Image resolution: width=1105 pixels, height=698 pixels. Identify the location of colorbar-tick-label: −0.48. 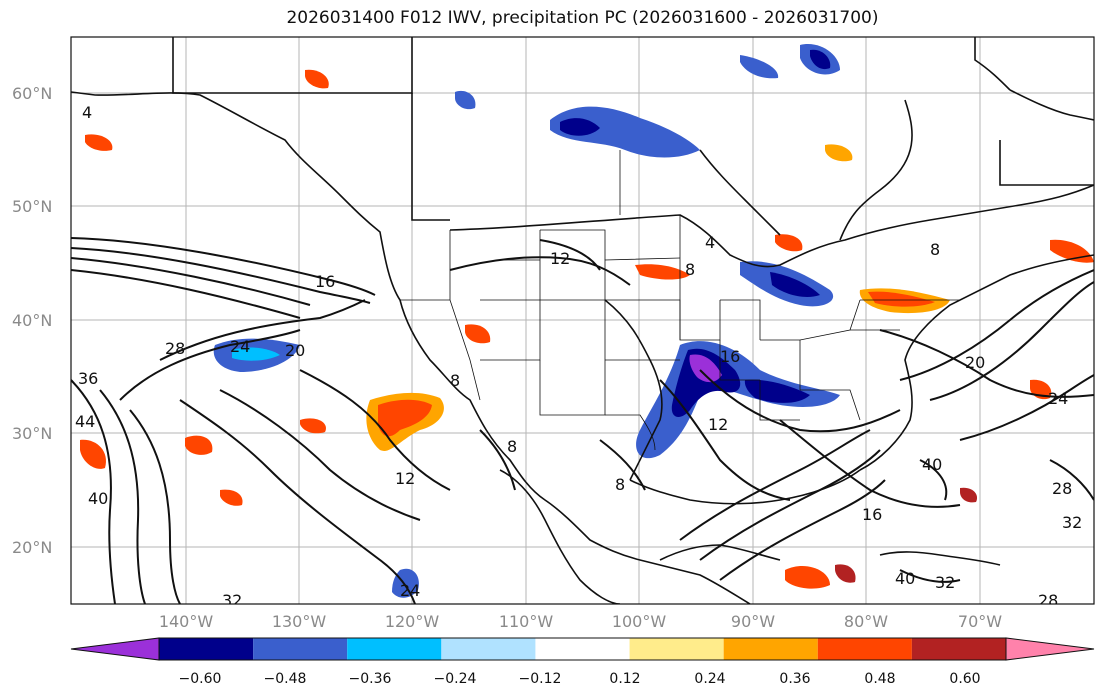
(285, 679).